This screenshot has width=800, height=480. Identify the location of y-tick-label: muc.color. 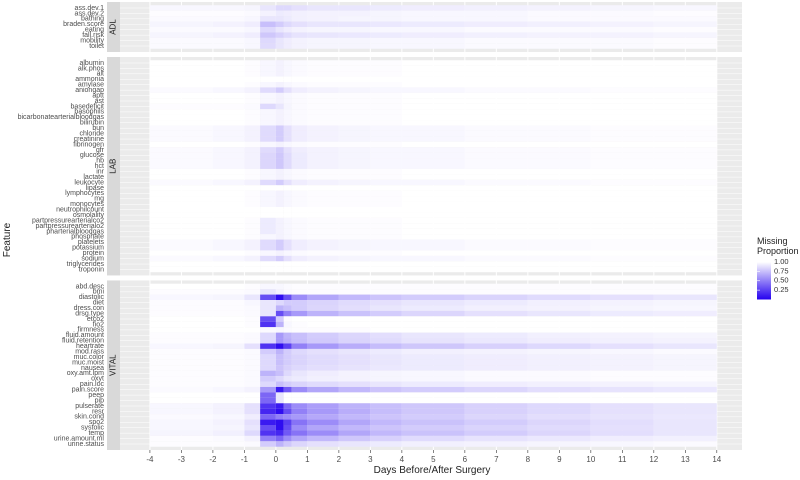
(89, 357).